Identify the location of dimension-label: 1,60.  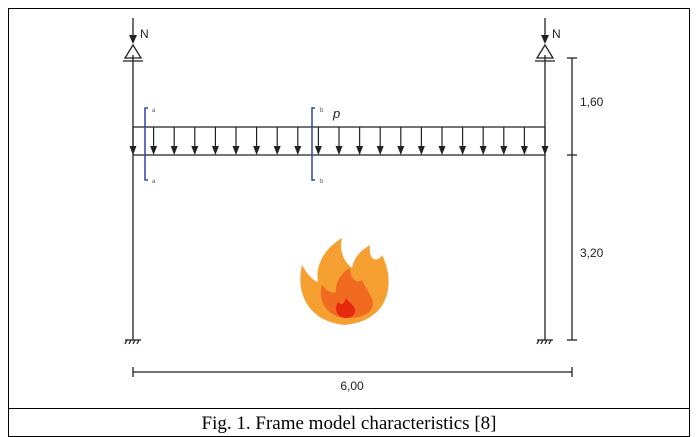
(592, 102).